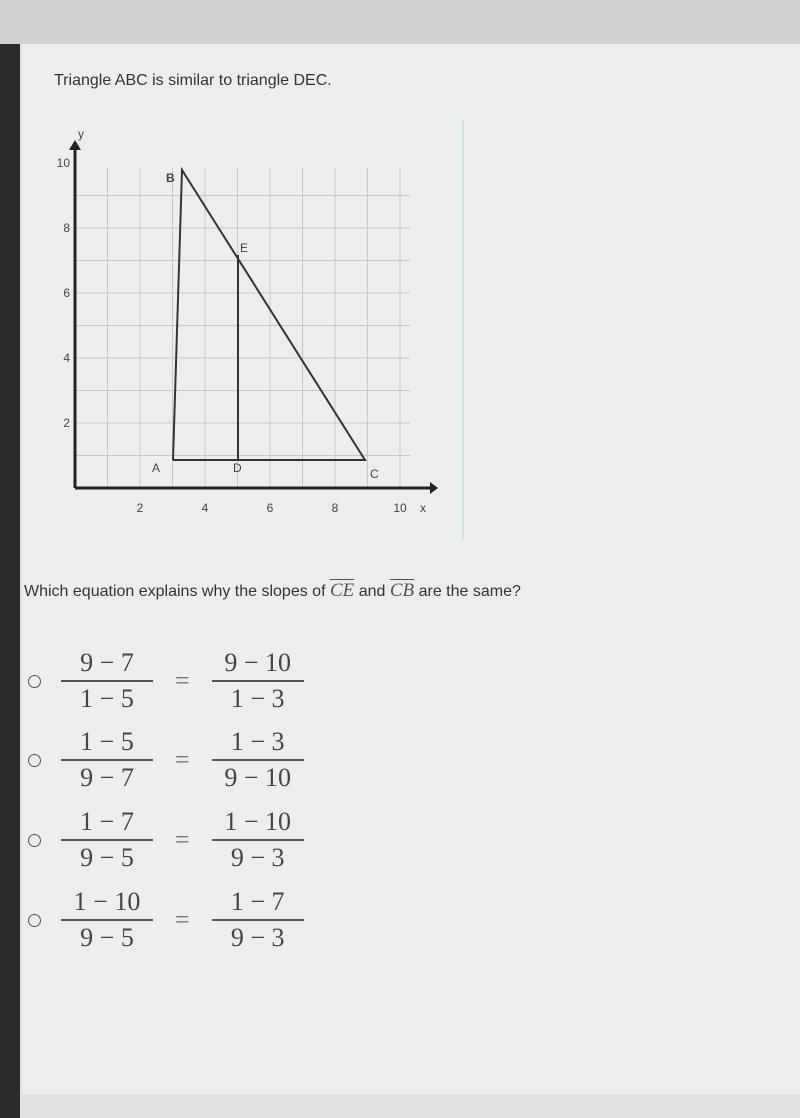  I want to click on answer-option: 1 − 7 9 − 5 = 1 − 10 9 − 3, so click(166, 840).